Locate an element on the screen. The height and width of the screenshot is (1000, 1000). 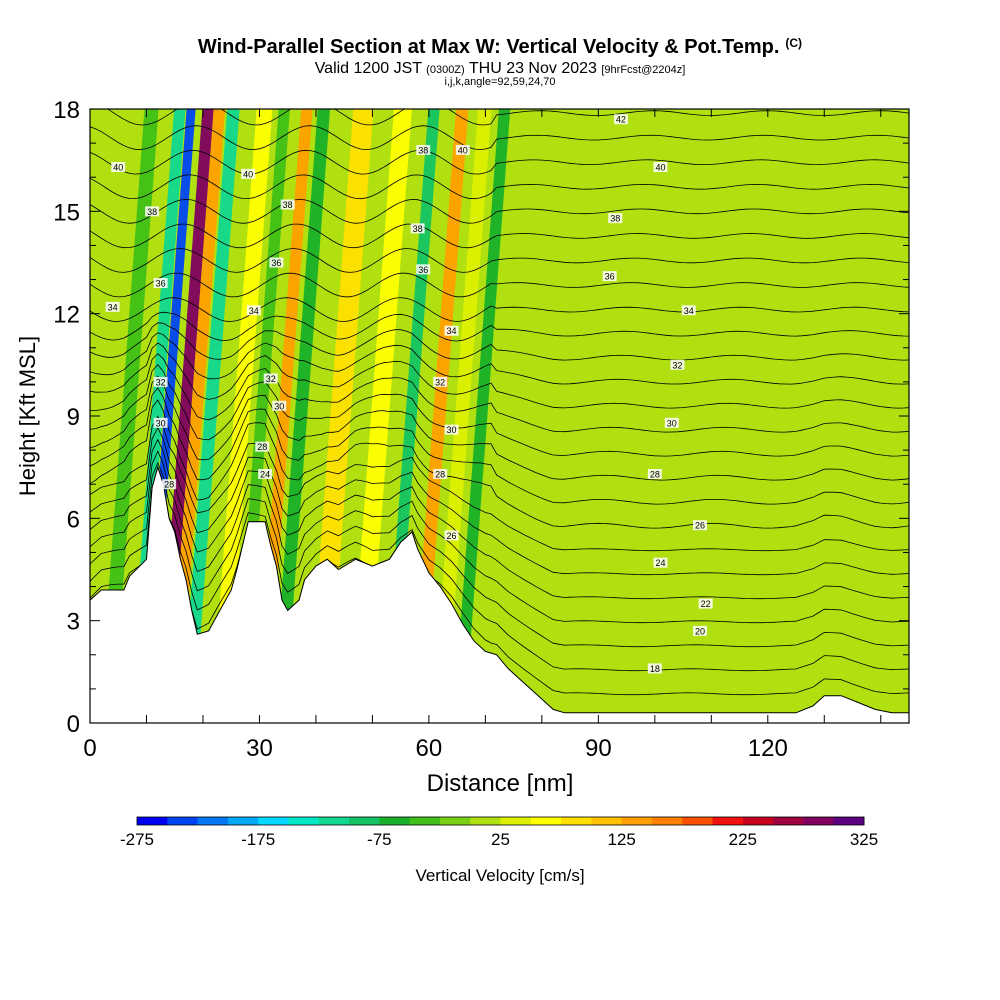
valid-date-text: THU 23 Nov 2023 is located at coordinates (532, 68).